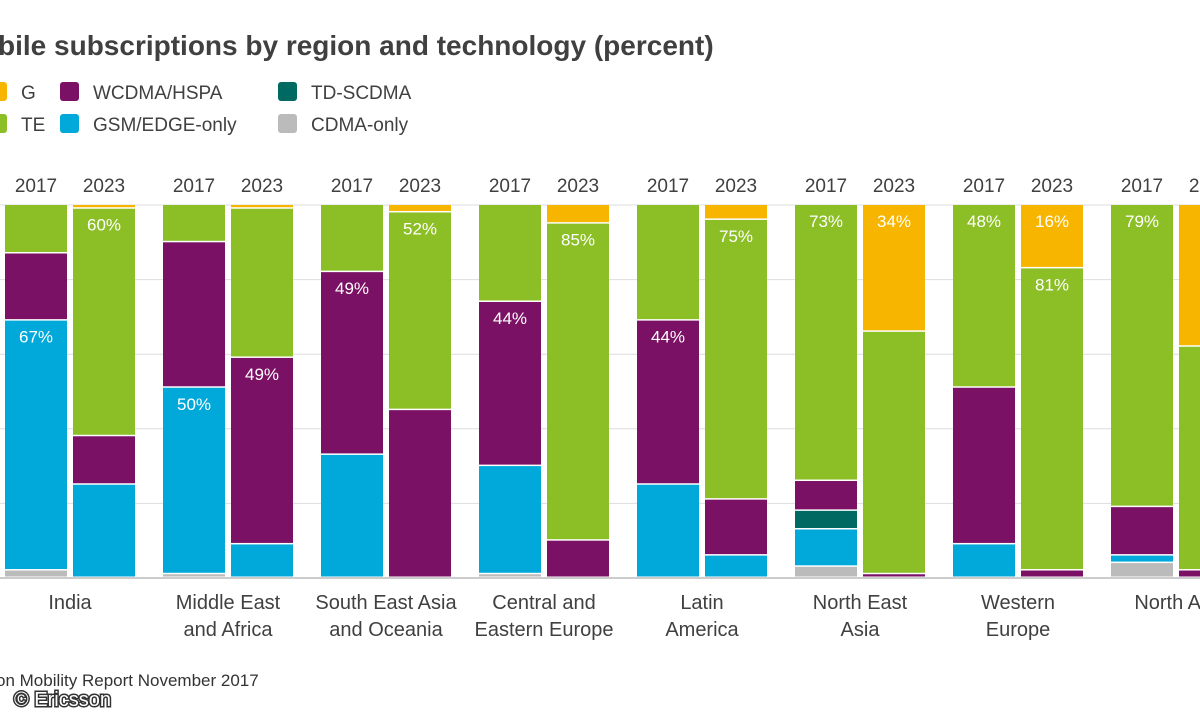 Image resolution: width=1200 pixels, height=720 pixels. I want to click on category-label: North East, so click(860, 603).